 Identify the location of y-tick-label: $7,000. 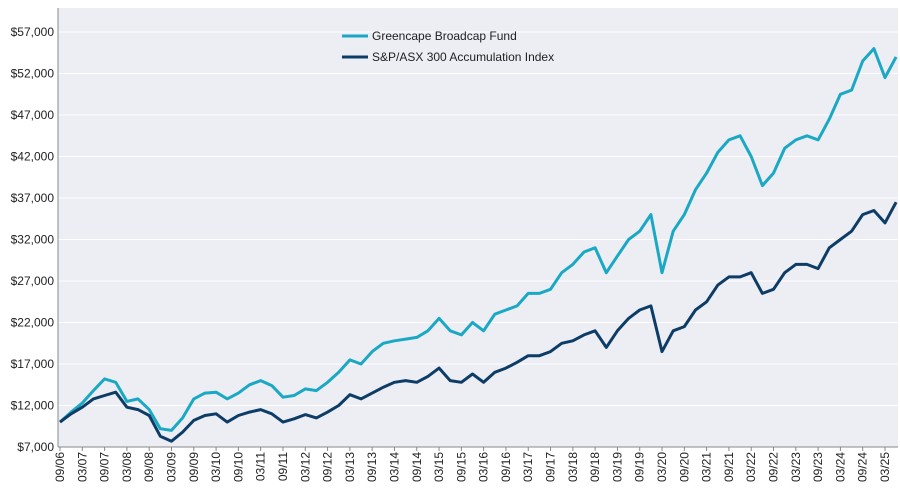
(35, 447).